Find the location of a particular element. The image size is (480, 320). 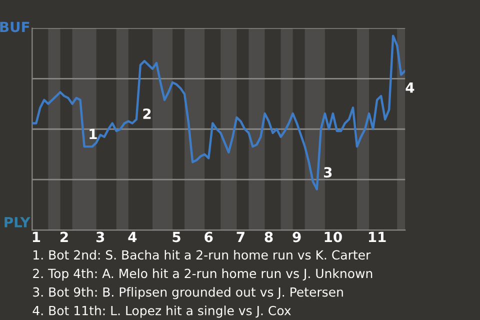

x-tick-label: 11 is located at coordinates (377, 237).